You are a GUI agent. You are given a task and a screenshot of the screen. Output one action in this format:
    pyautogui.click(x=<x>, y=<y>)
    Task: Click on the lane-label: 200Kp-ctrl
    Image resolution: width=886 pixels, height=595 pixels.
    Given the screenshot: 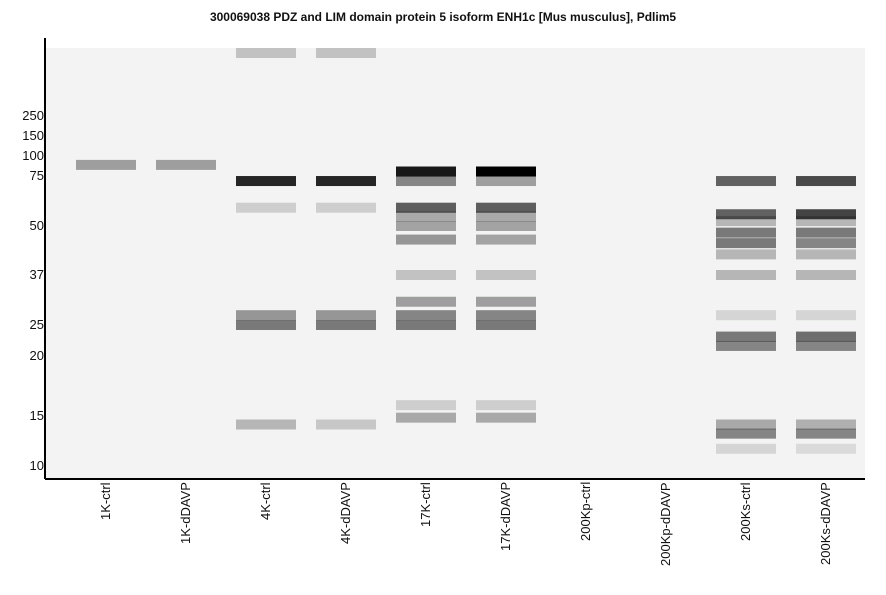 What is the action you would take?
    pyautogui.click(x=585, y=511)
    